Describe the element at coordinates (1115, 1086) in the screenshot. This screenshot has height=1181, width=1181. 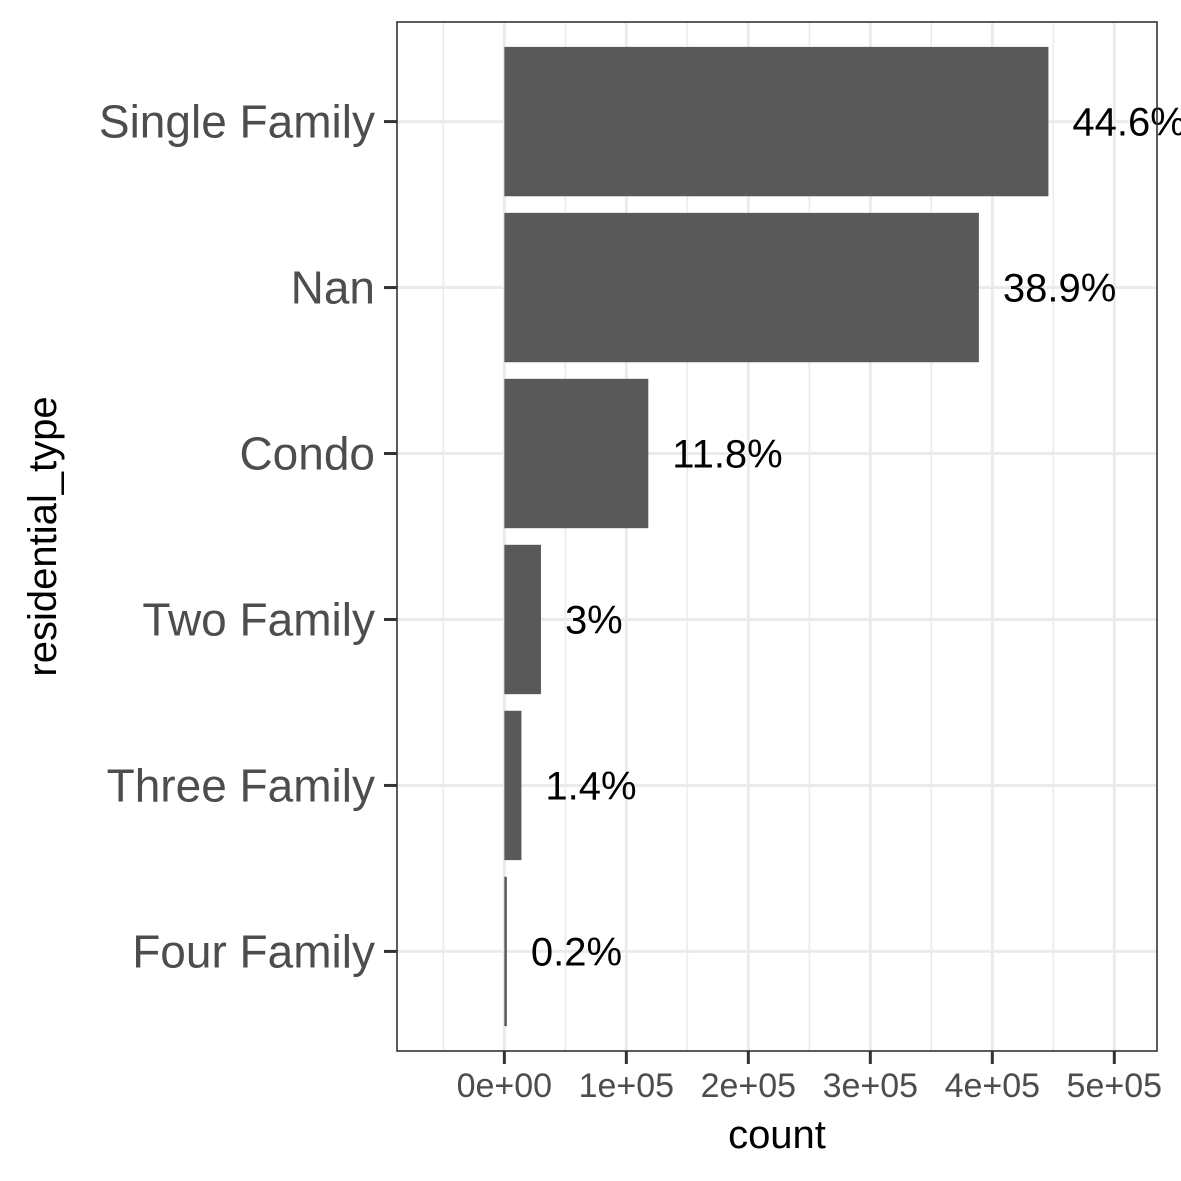
I see `x-tick-label: 5e+05` at that location.